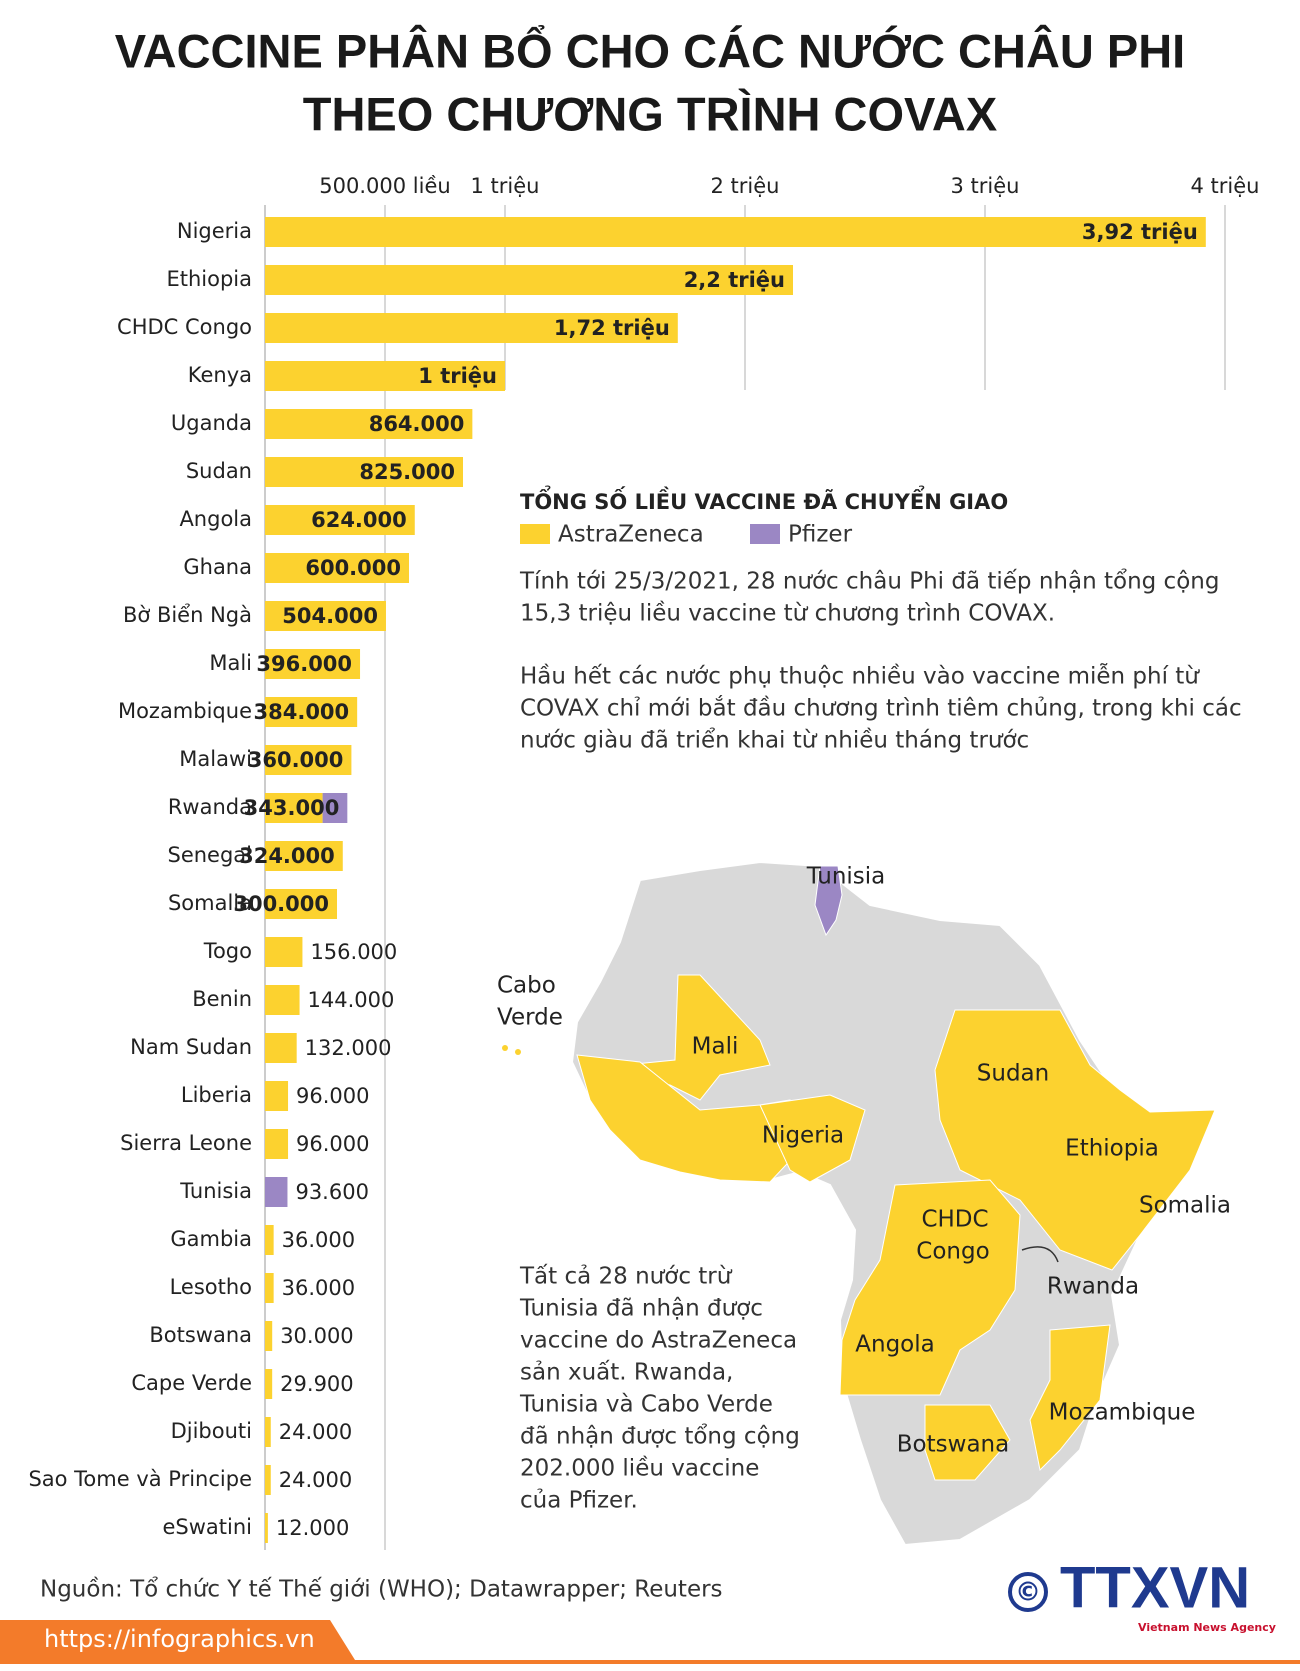 The height and width of the screenshot is (1671, 1300). Describe the element at coordinates (505, 186) in the screenshot. I see `x-tick-label: 1 triệu` at that location.